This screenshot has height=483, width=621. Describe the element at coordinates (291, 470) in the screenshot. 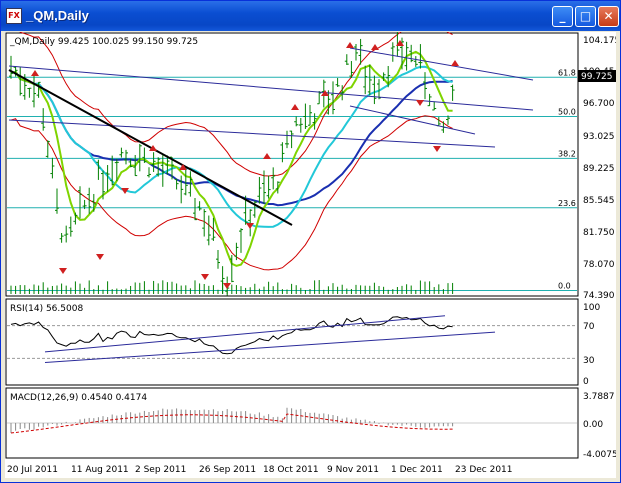

I see `date-label: 18 Oct 2011` at that location.